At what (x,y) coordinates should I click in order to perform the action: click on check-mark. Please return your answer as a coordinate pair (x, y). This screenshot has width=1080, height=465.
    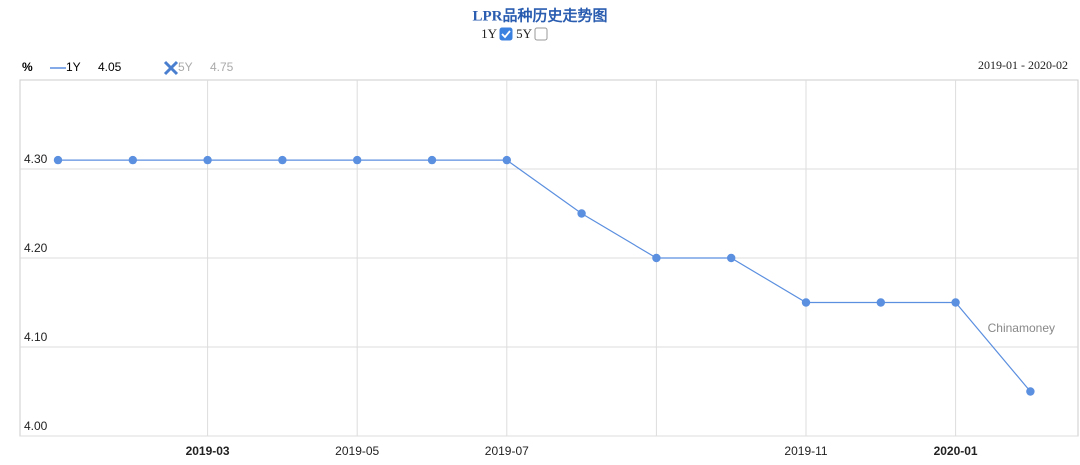
    Looking at the image, I should click on (506, 34).